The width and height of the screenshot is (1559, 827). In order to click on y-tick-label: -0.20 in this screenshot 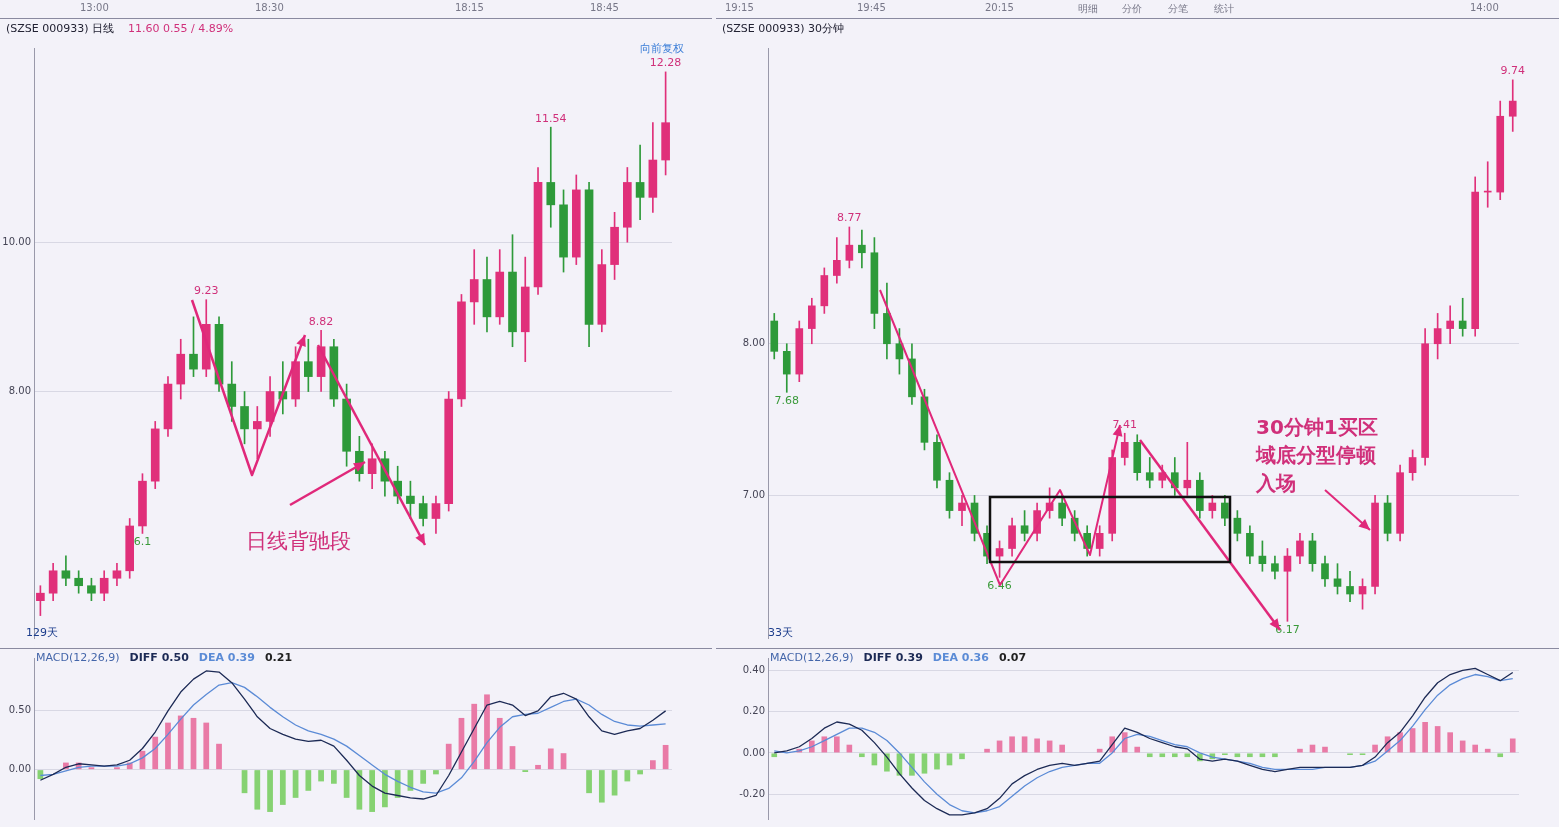, I will do `click(752, 793)`.